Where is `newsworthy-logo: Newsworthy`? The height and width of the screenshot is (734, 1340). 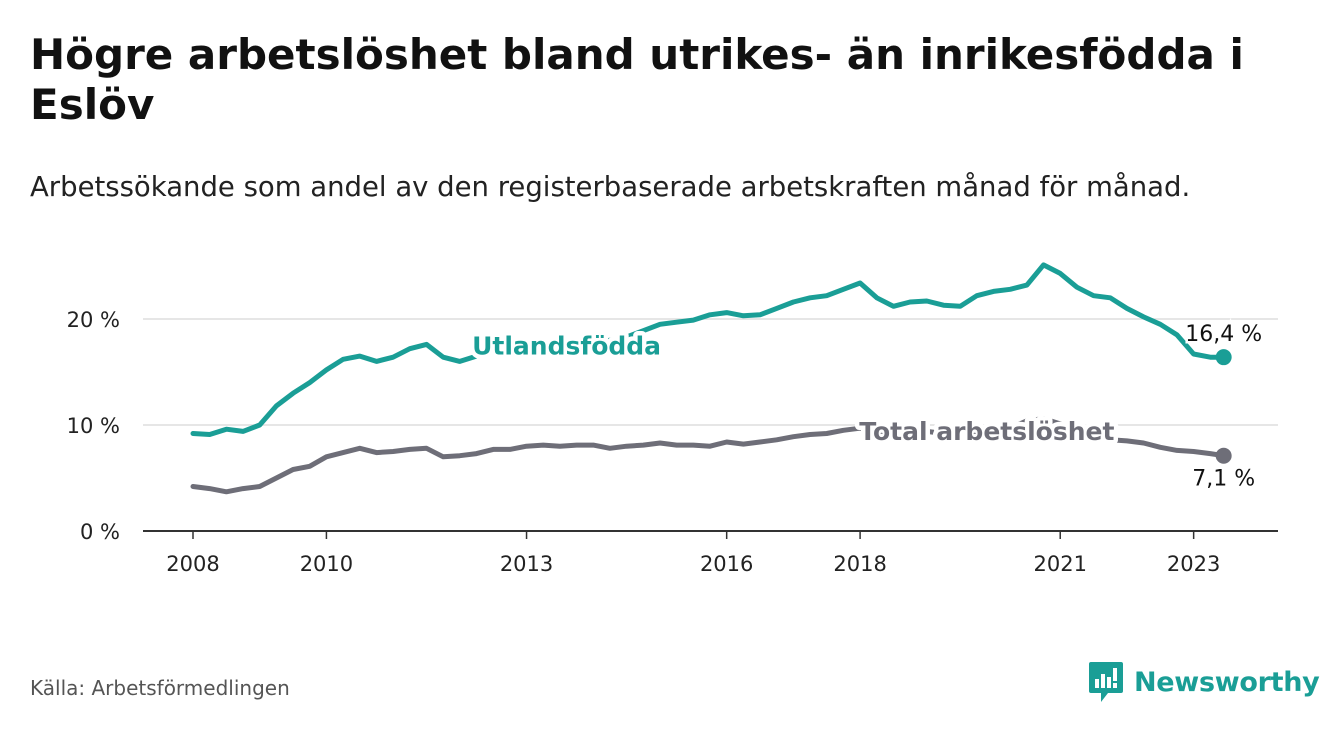
newsworthy-logo: Newsworthy is located at coordinates (1204, 682).